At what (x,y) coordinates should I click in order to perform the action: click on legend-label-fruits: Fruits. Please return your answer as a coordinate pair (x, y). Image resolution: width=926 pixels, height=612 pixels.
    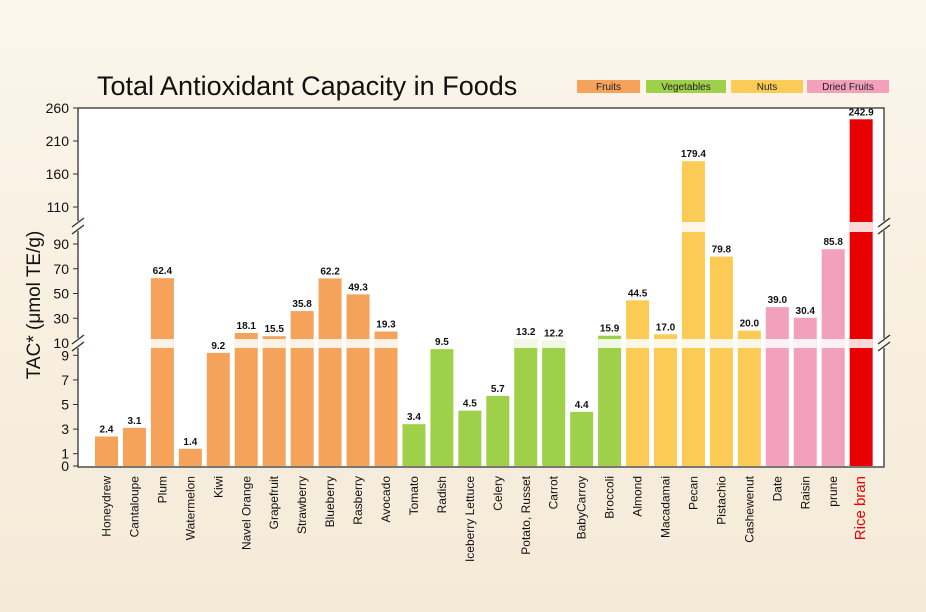
    Looking at the image, I should click on (608, 87).